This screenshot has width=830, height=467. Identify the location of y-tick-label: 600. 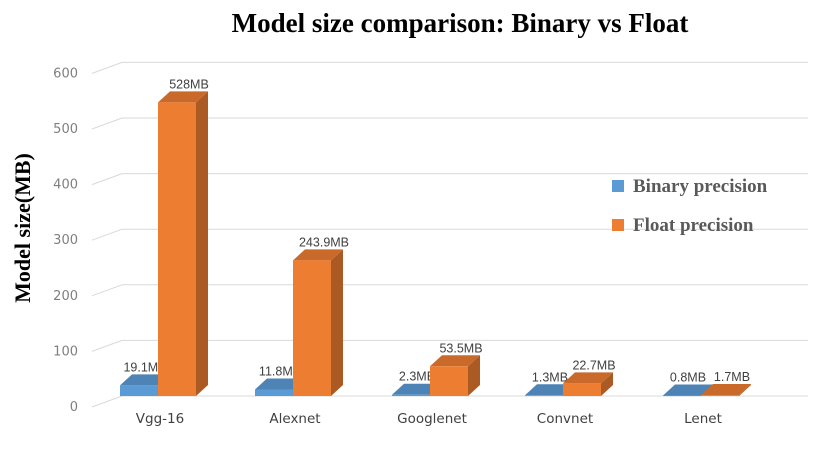
(65, 73).